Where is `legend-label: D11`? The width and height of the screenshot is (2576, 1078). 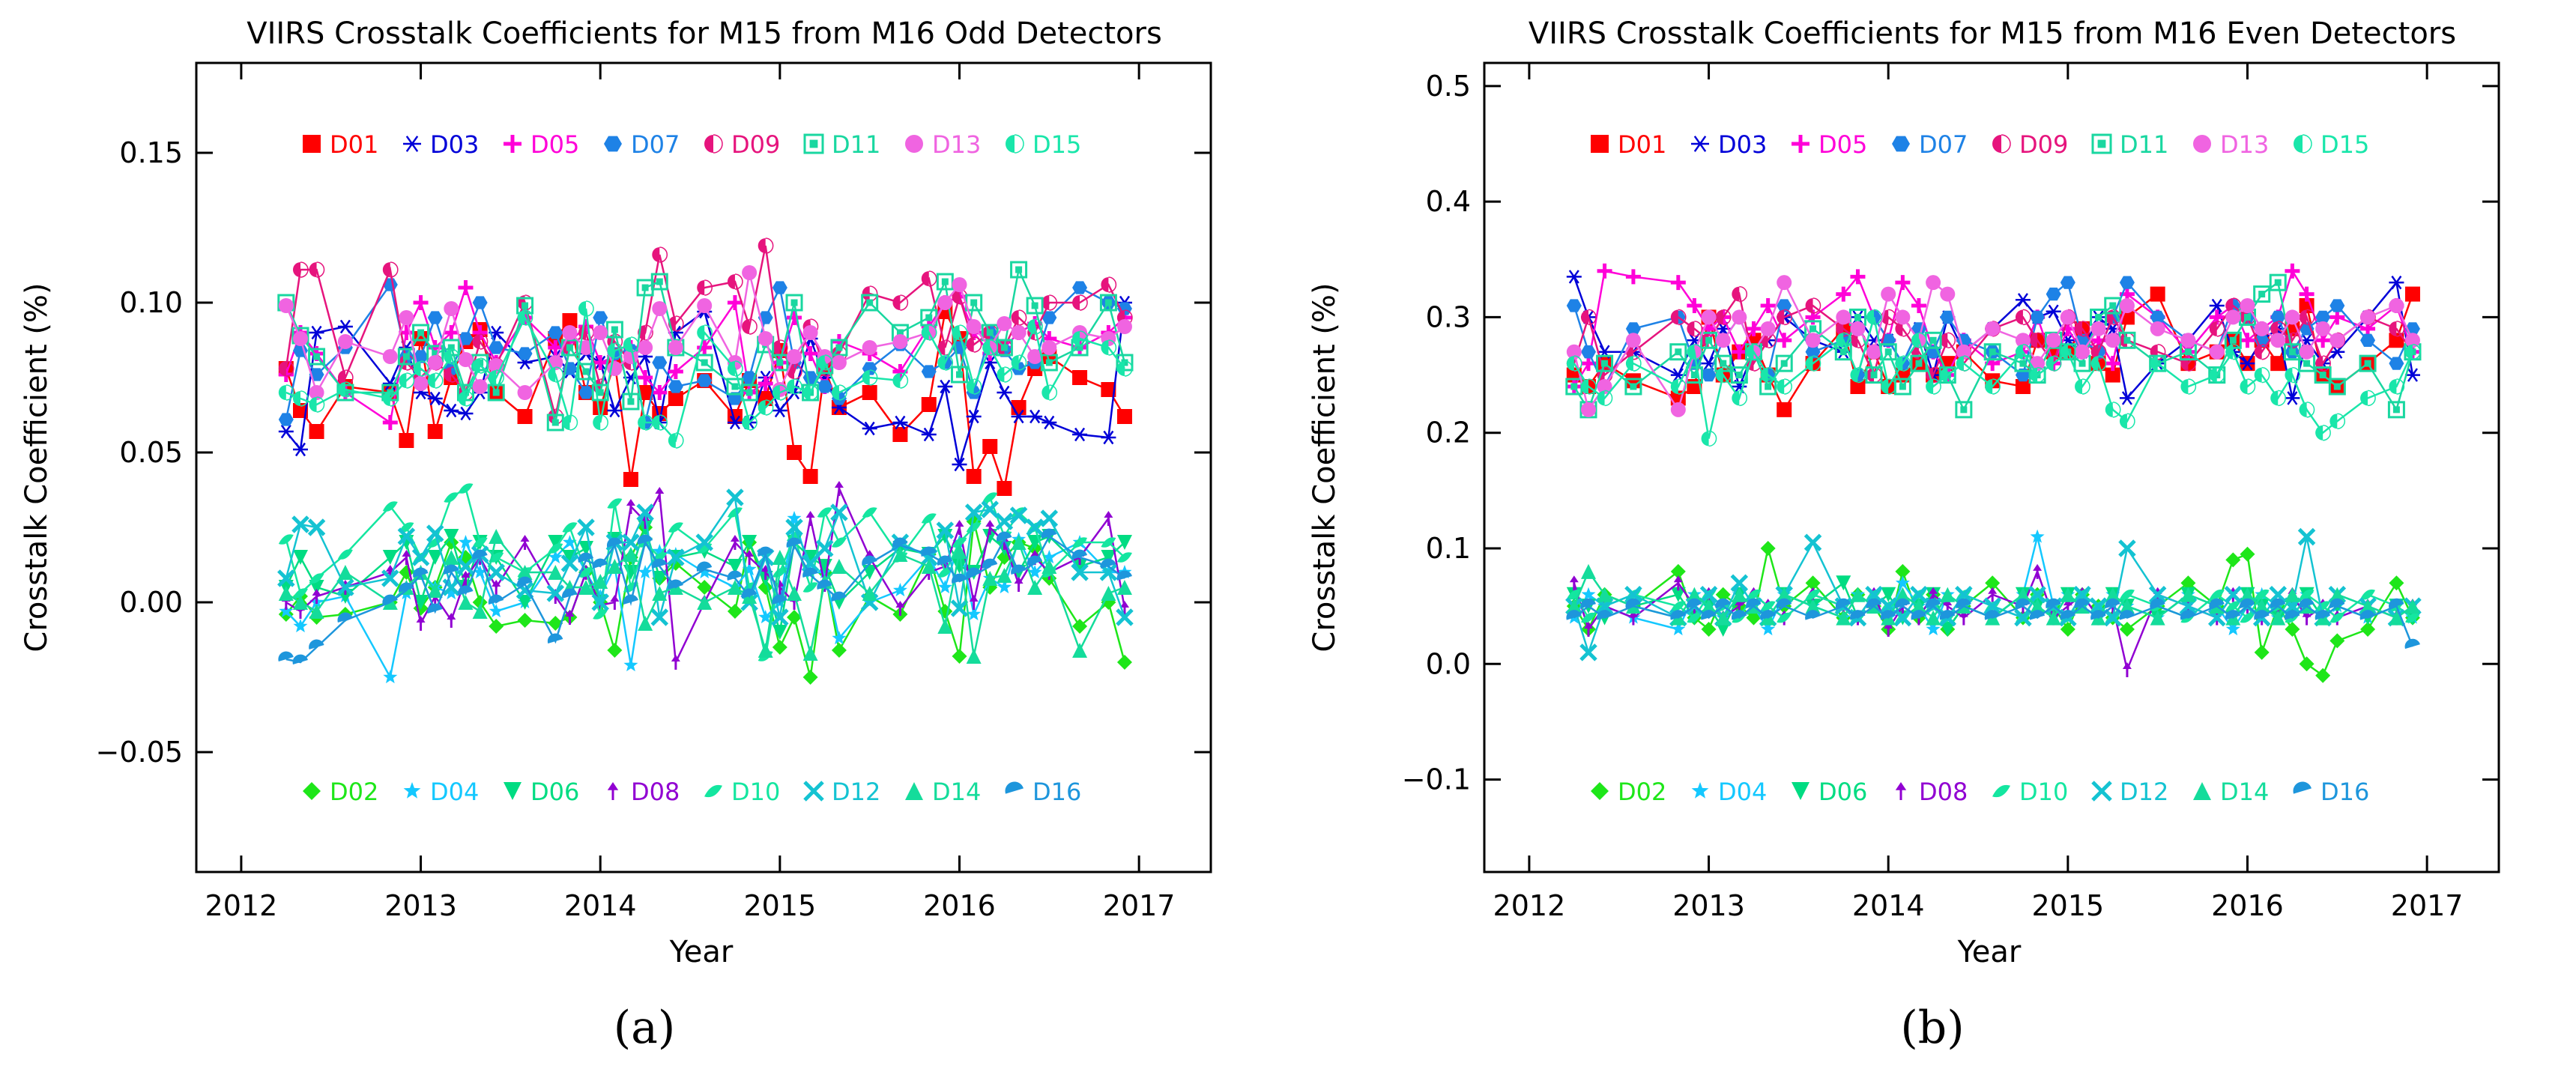 legend-label: D11 is located at coordinates (856, 144).